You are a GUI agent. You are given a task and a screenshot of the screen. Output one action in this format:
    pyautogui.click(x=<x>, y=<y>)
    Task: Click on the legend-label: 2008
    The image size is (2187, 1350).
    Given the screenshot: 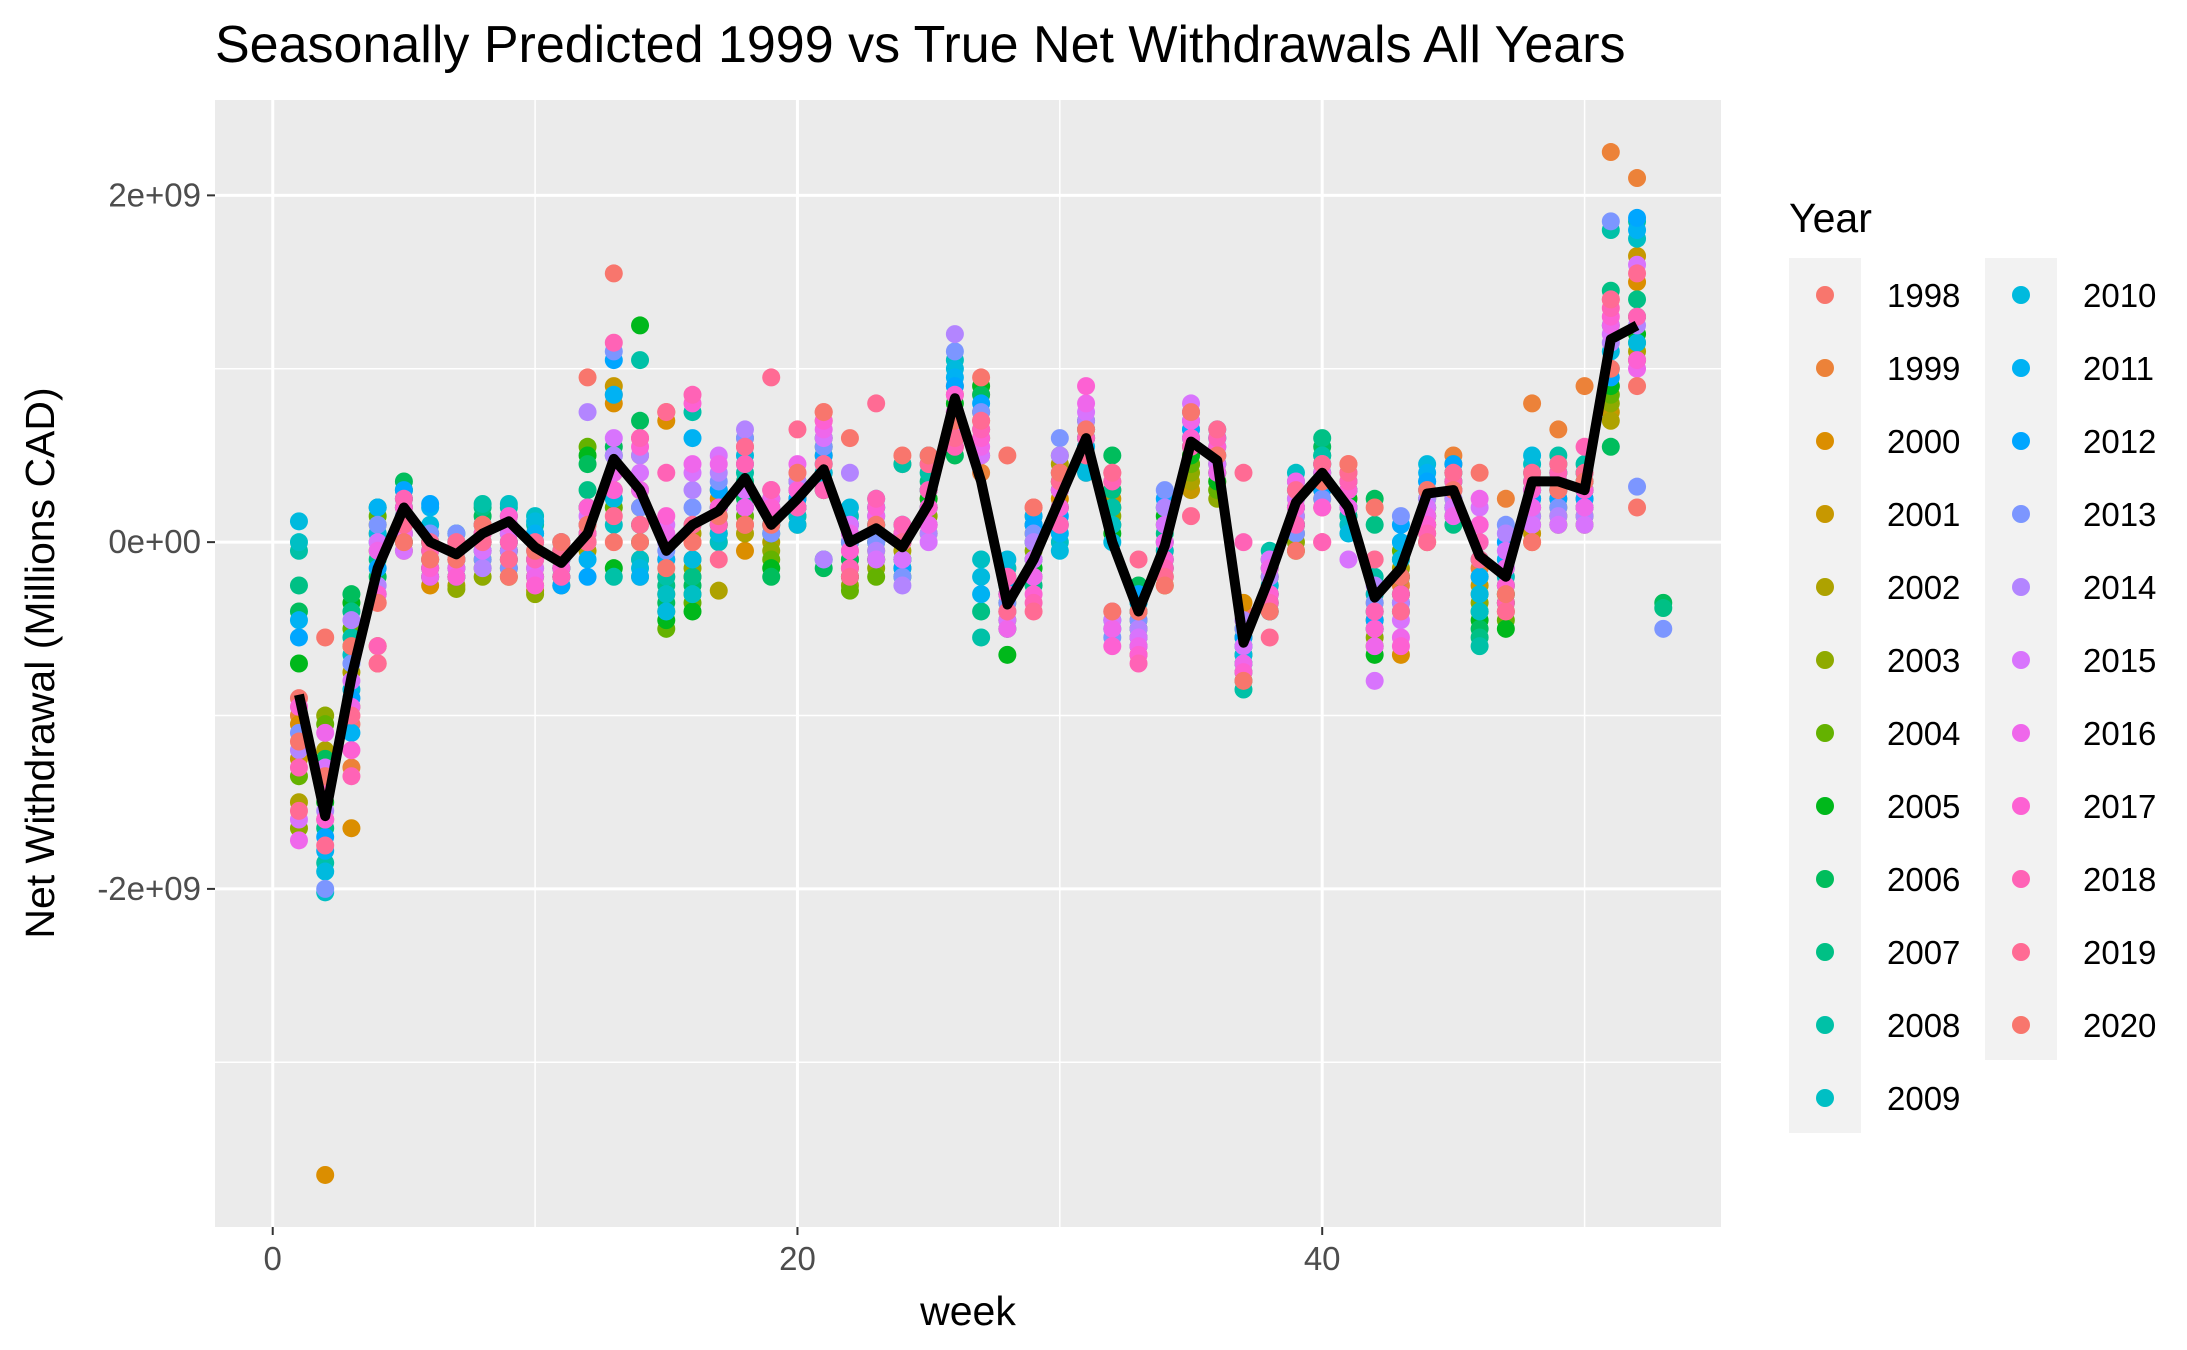 What is the action you would take?
    pyautogui.click(x=1923, y=1025)
    